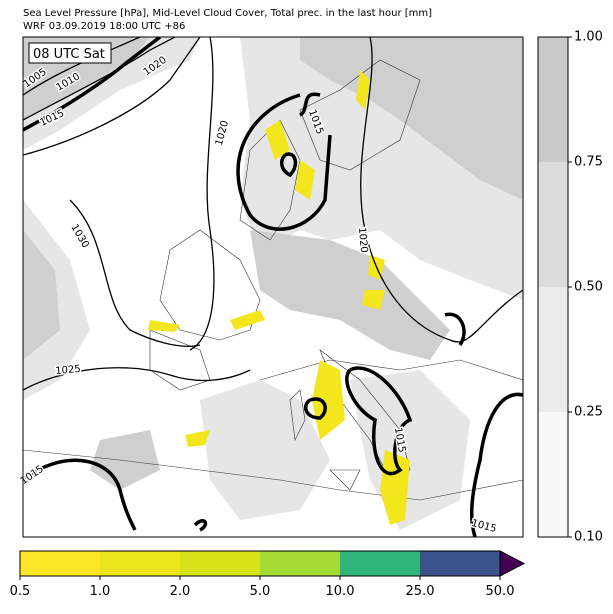  I want to click on precip-colorbar: 0.5 1.0 2.0 5.0 10.0 25.0 50.0, so click(268, 574).